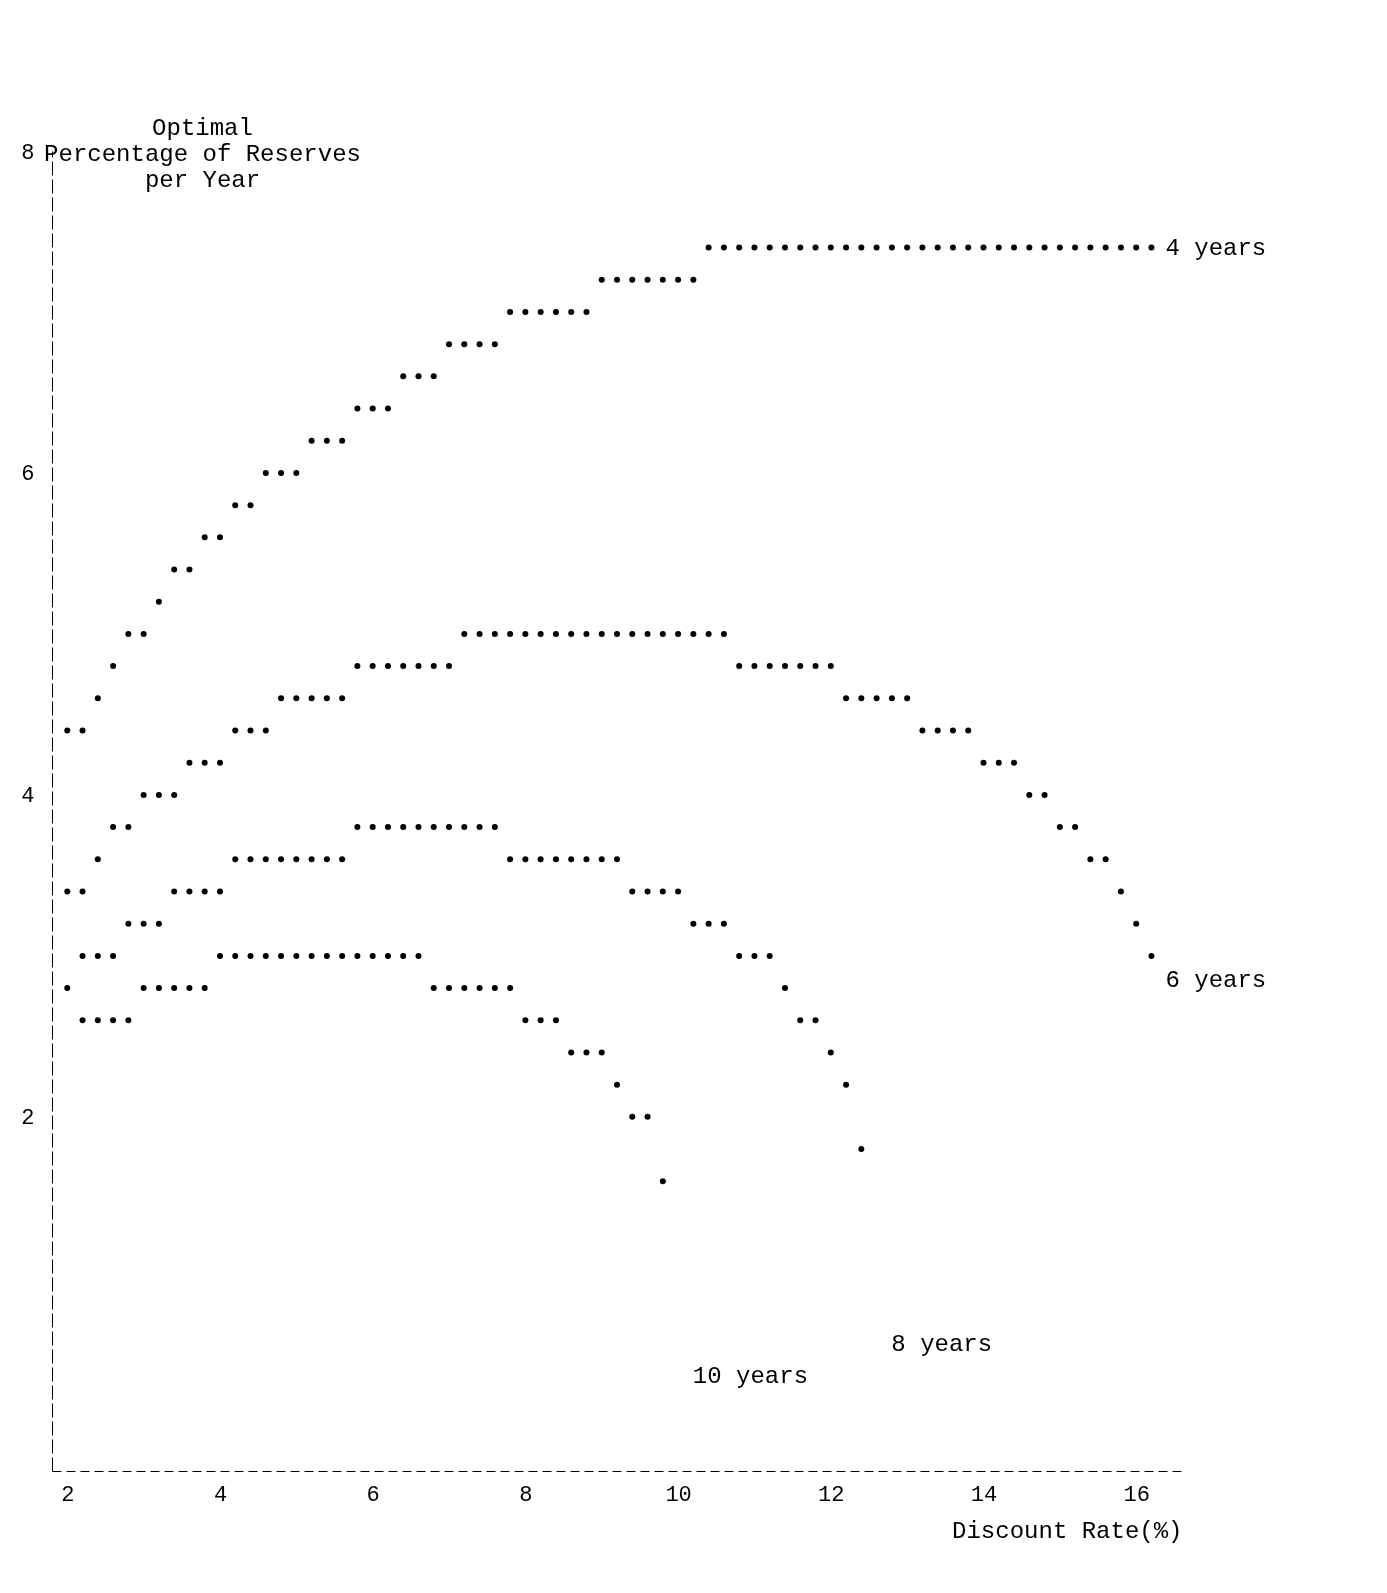  Describe the element at coordinates (202, 154) in the screenshot. I see `y-axis-title: Optimal Percentage of Reserves per Year` at that location.